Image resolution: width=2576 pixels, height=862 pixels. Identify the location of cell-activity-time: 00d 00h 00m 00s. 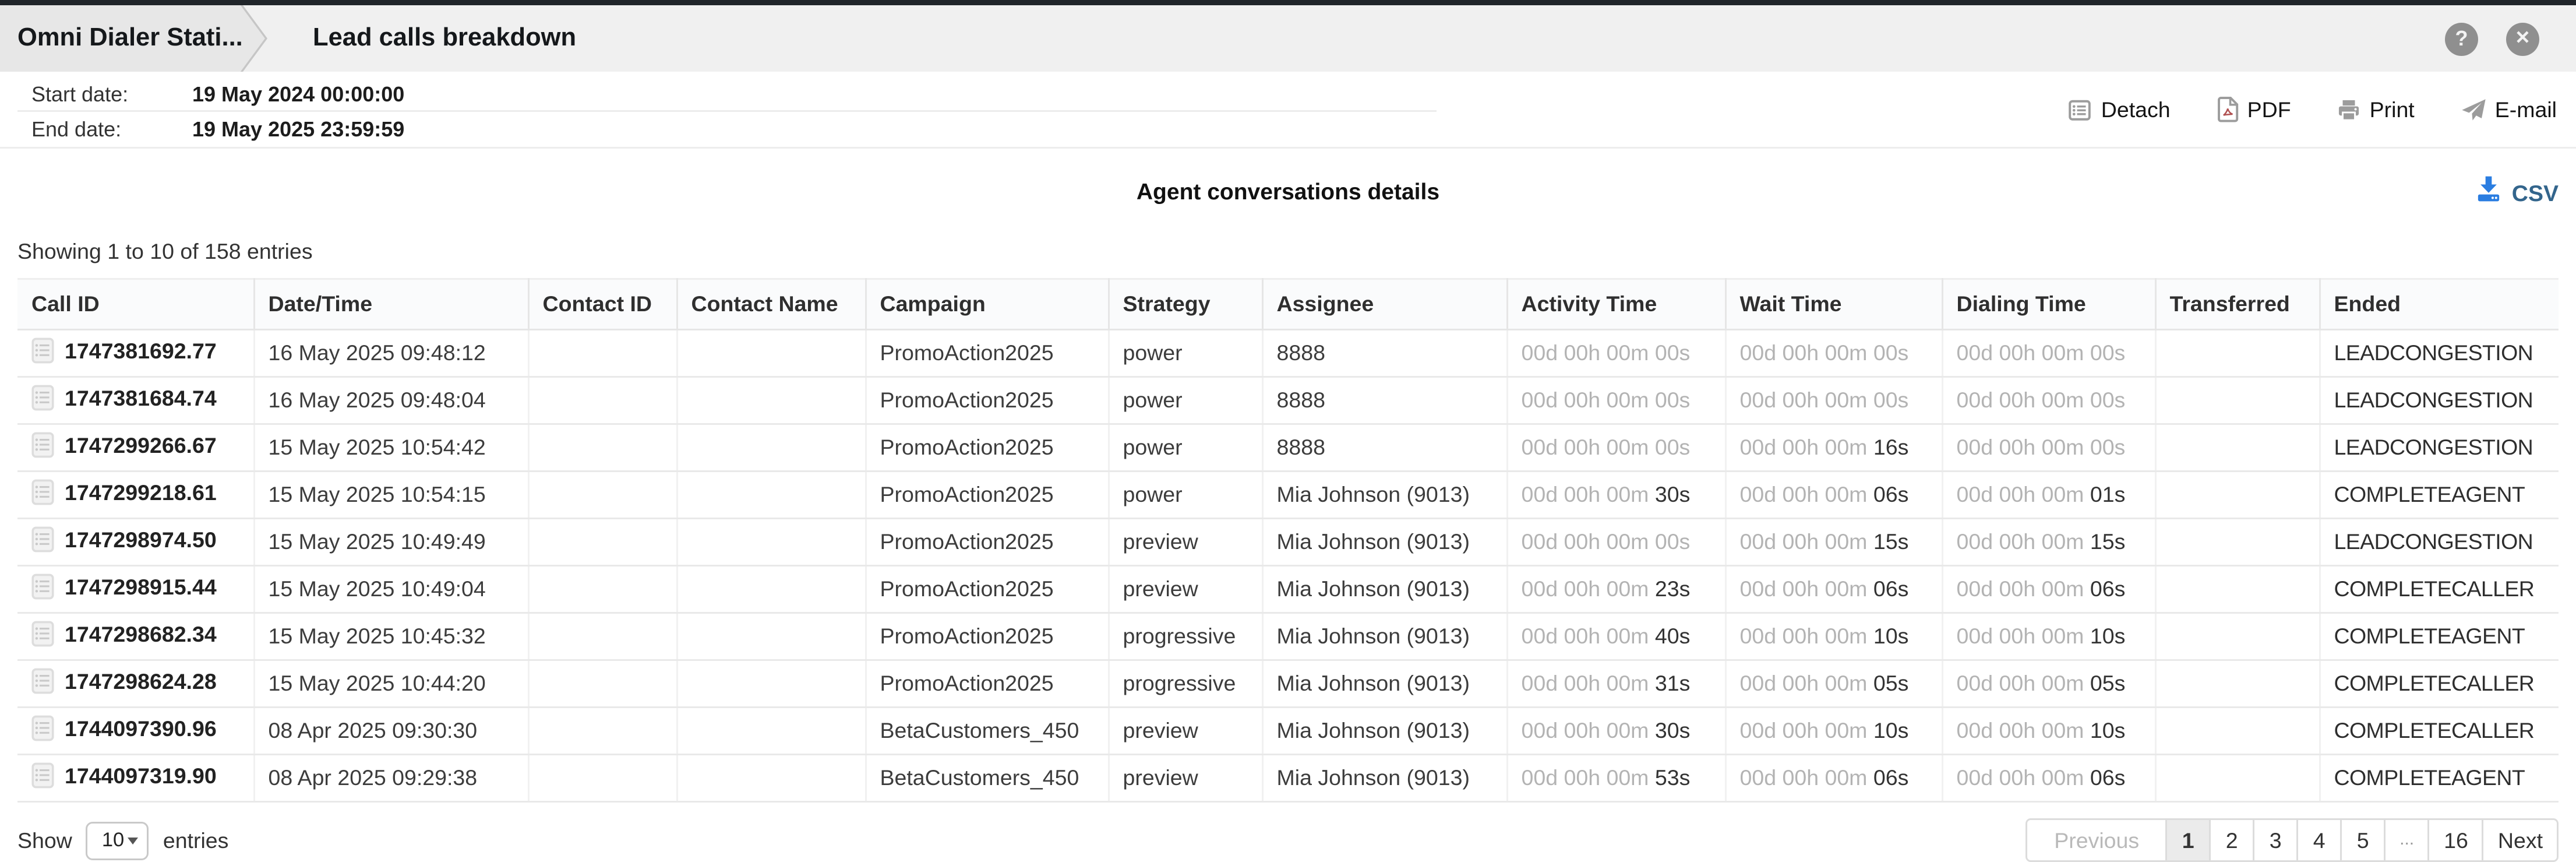
(1616, 353).